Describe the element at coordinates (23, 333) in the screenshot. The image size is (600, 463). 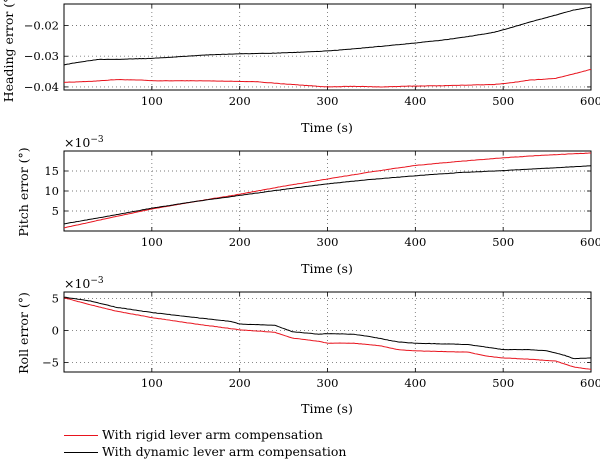
I see `y-axis-label: Roll error (°)` at that location.